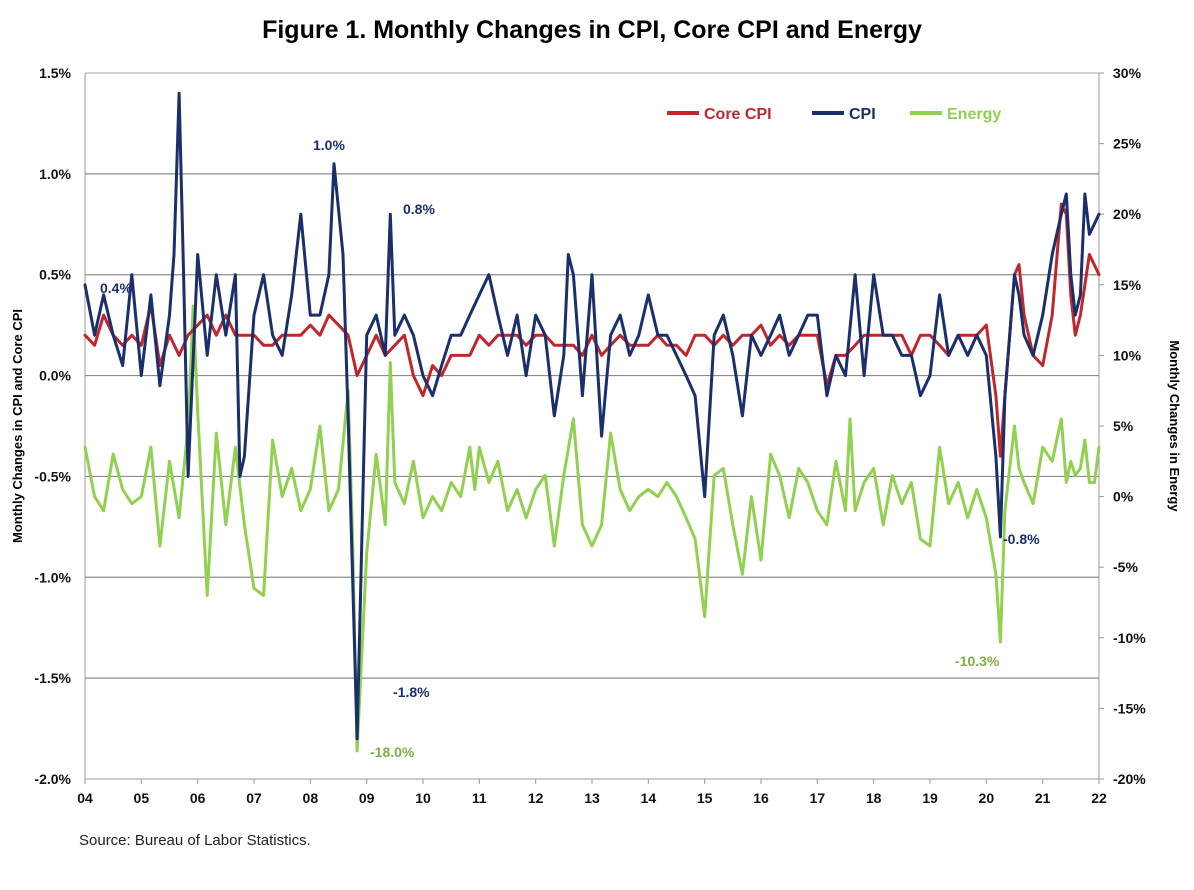 Image resolution: width=1194 pixels, height=890 pixels. I want to click on y-right-tick-label: -5%, so click(1125, 567).